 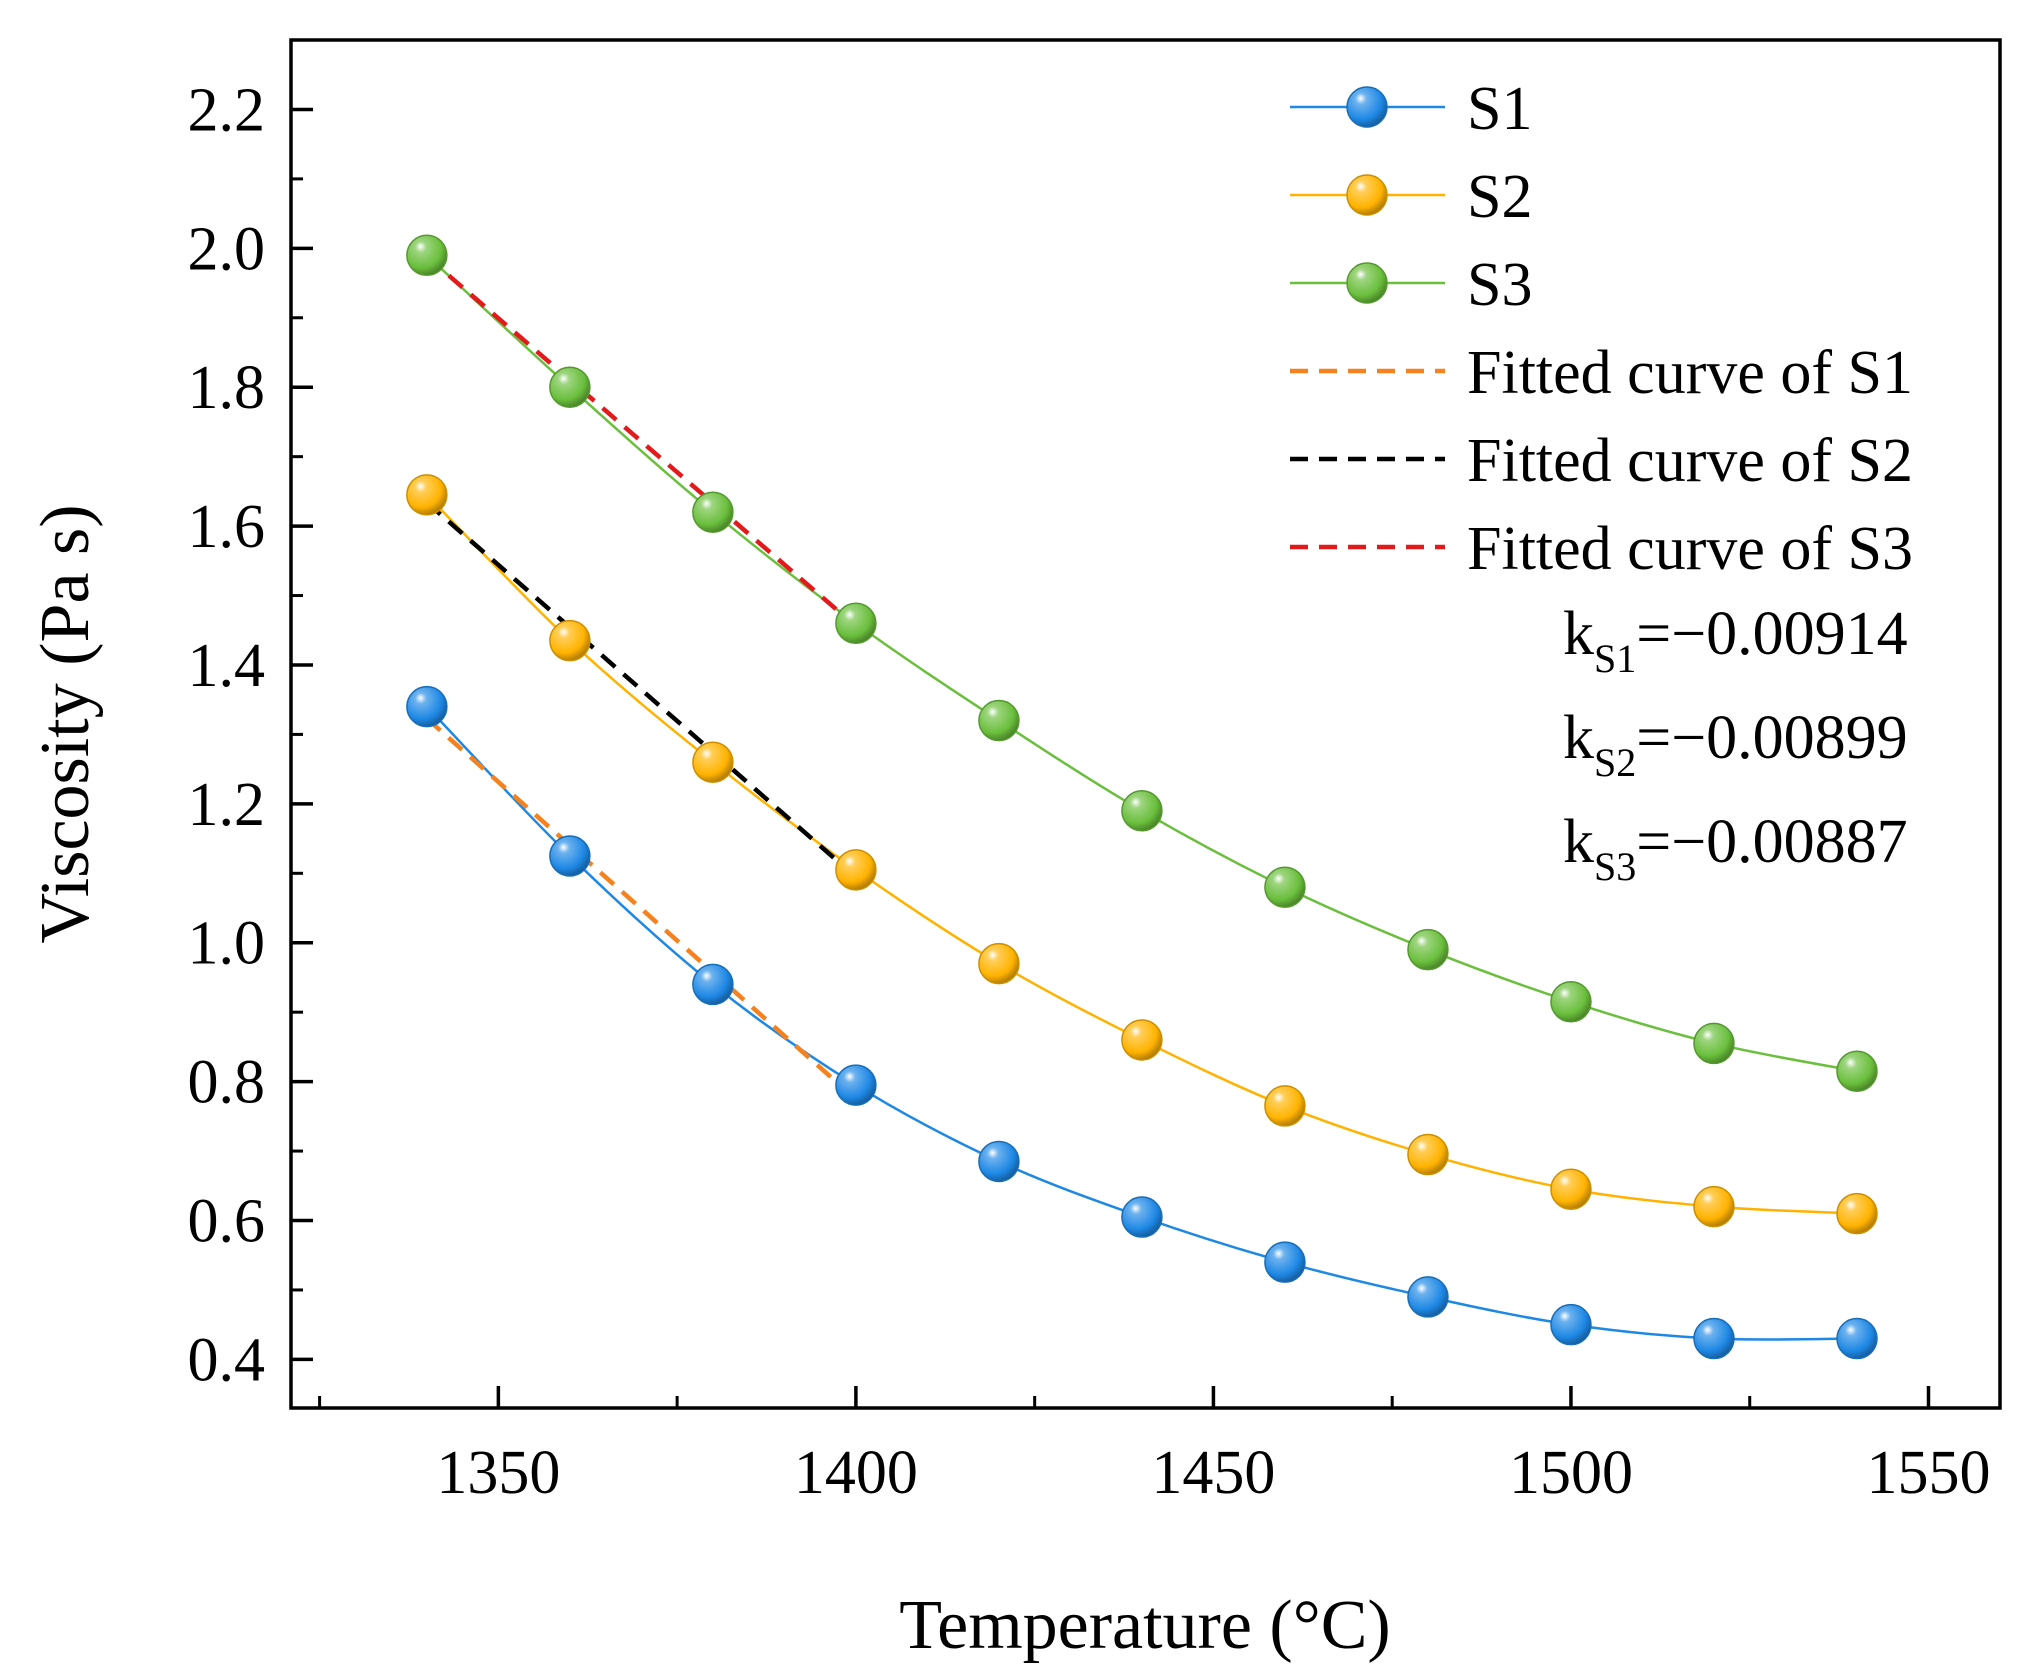 I want to click on legend-label-fit-s2: Fitted curve of S2, so click(x=1690, y=461).